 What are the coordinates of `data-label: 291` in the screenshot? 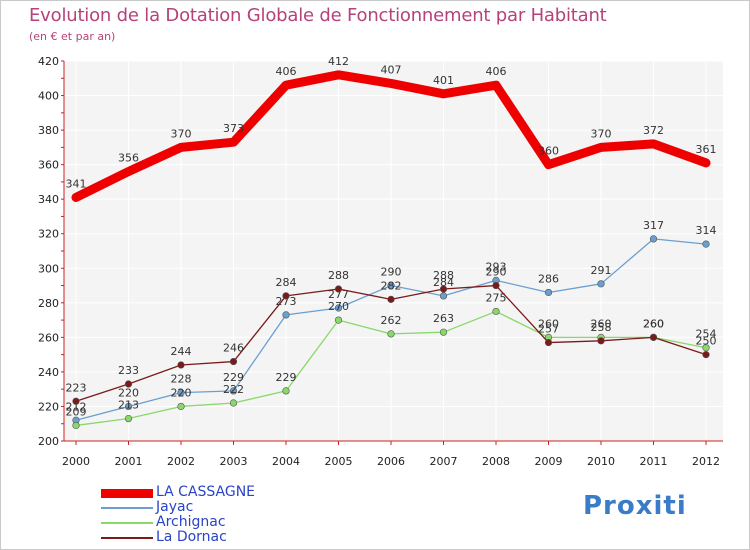 It's located at (601, 270).